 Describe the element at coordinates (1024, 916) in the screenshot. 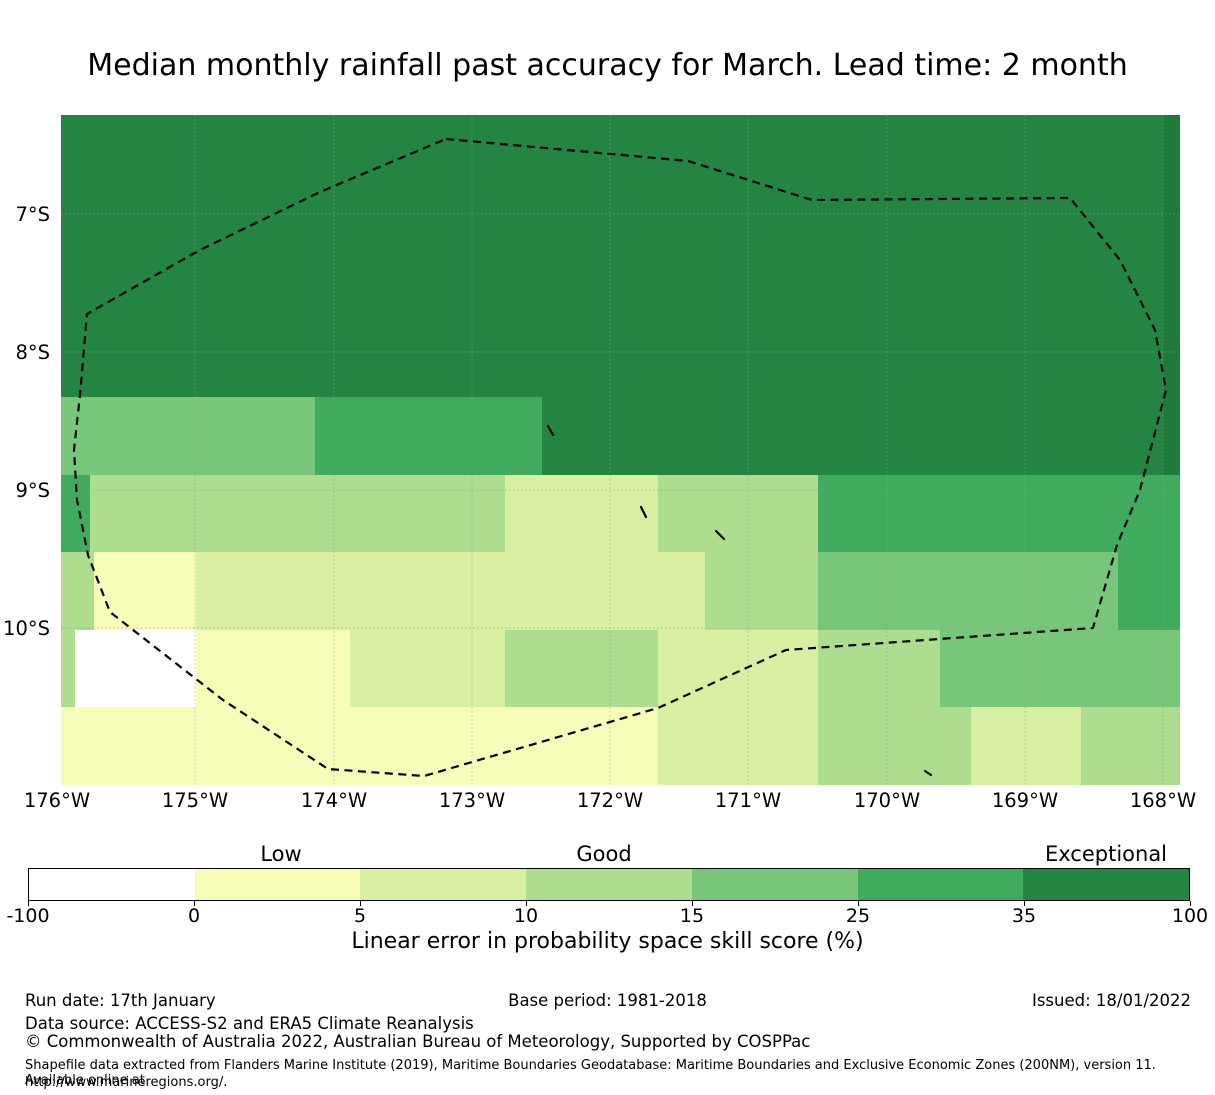

I see `colorbar-tick-label: 35` at that location.